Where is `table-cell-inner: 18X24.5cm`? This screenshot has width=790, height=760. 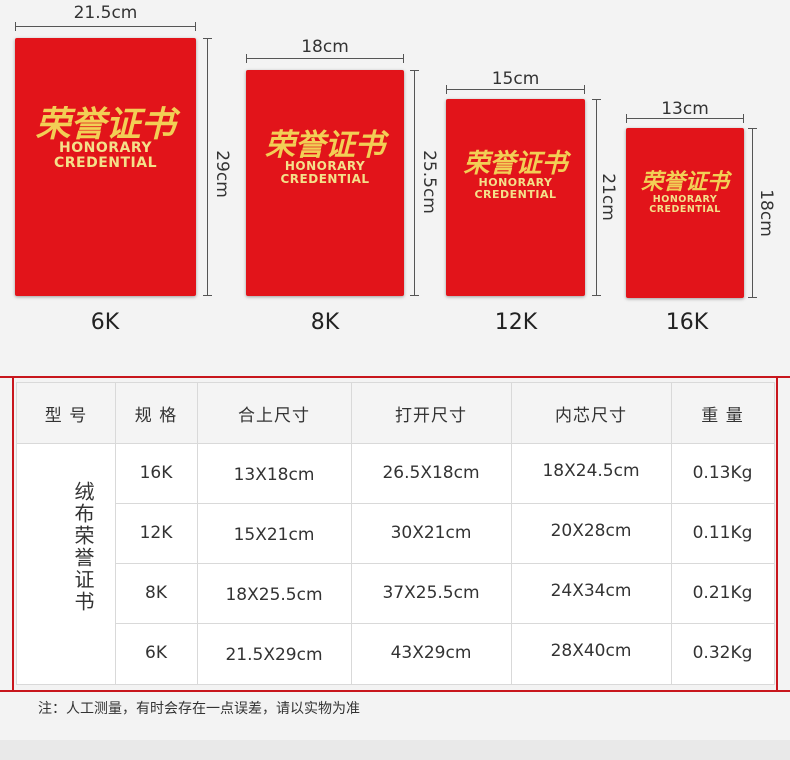 table-cell-inner: 18X24.5cm is located at coordinates (591, 471).